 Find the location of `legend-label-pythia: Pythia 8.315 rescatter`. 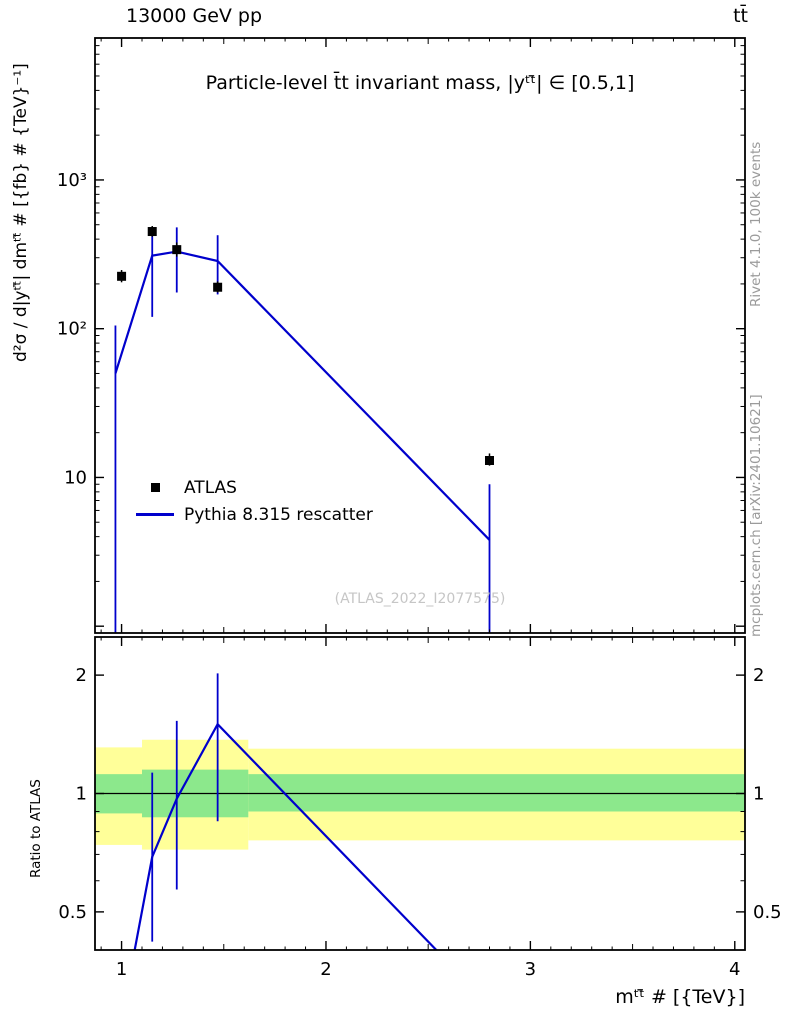

legend-label-pythia: Pythia 8.315 rescatter is located at coordinates (278, 514).